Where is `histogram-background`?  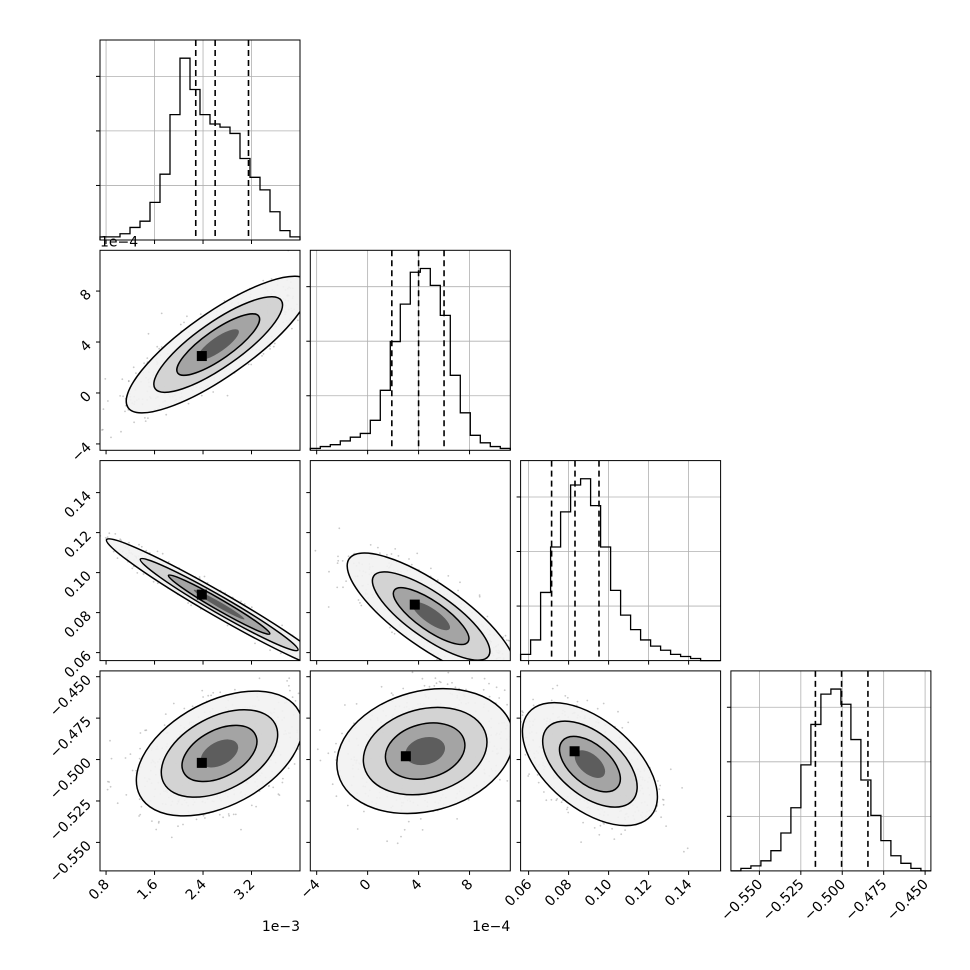 histogram-background is located at coordinates (200, 140).